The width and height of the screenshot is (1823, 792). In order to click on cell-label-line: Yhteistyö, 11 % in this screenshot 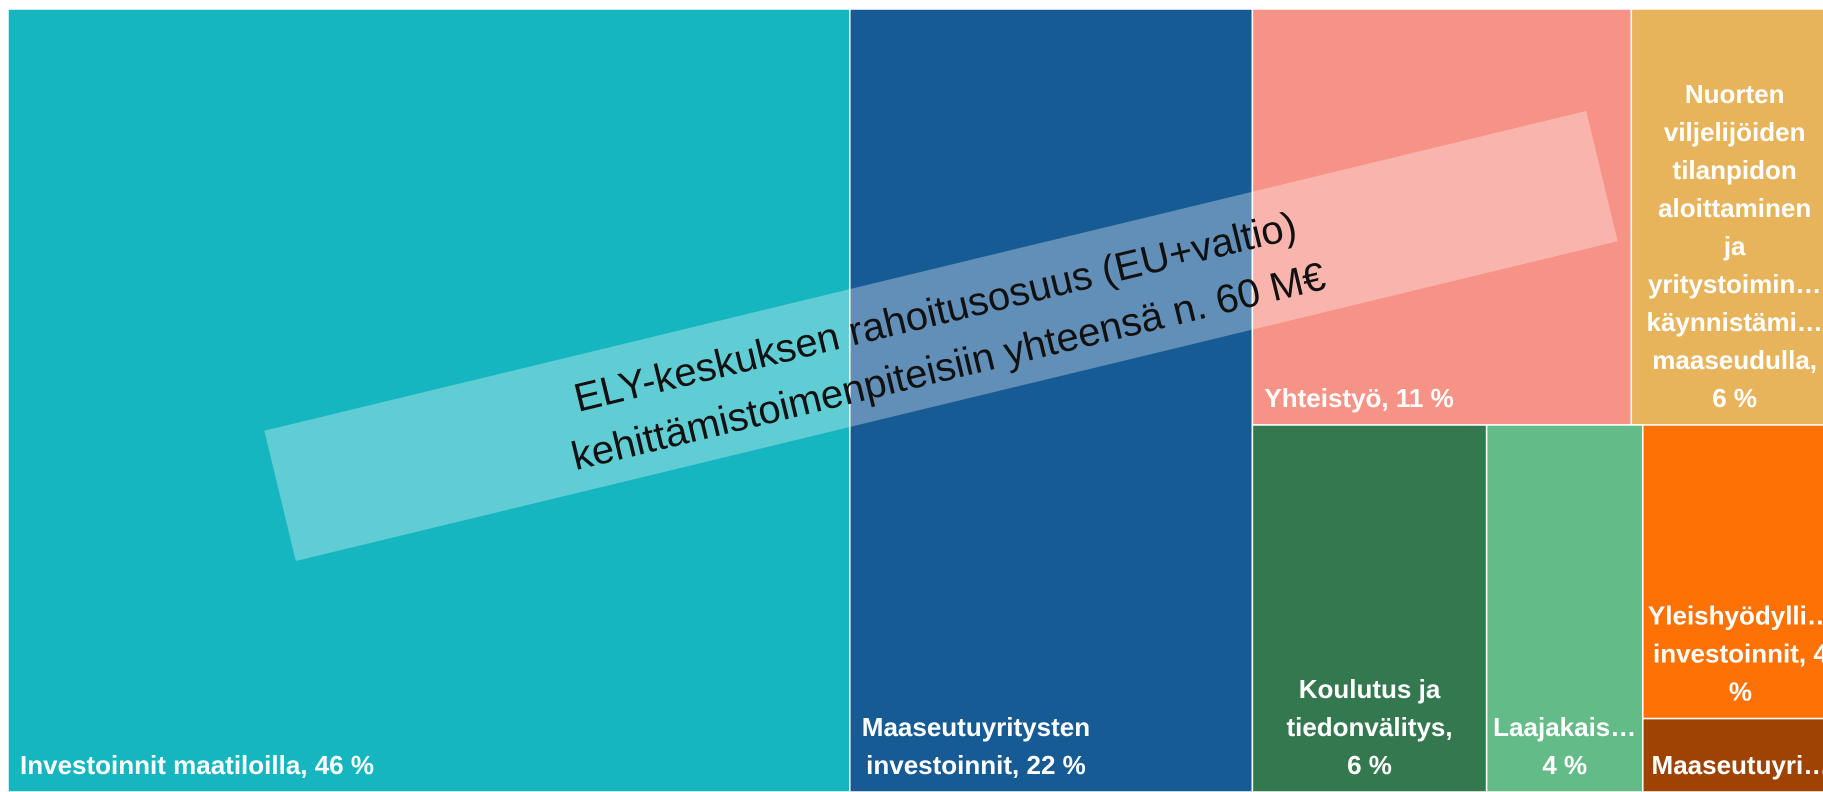, I will do `click(1358, 398)`.